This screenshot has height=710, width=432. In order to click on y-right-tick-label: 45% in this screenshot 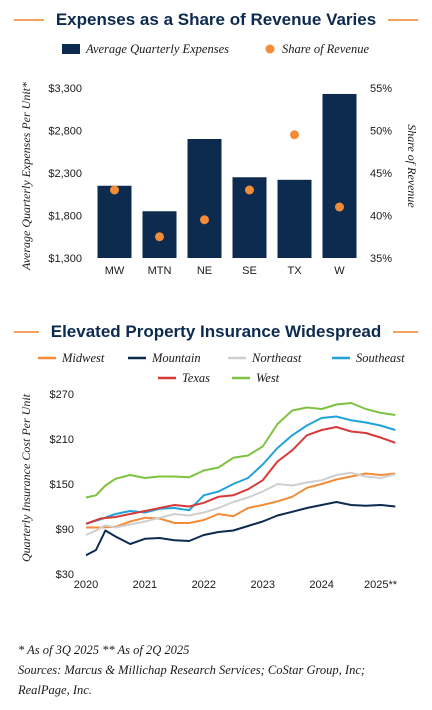, I will do `click(381, 174)`.